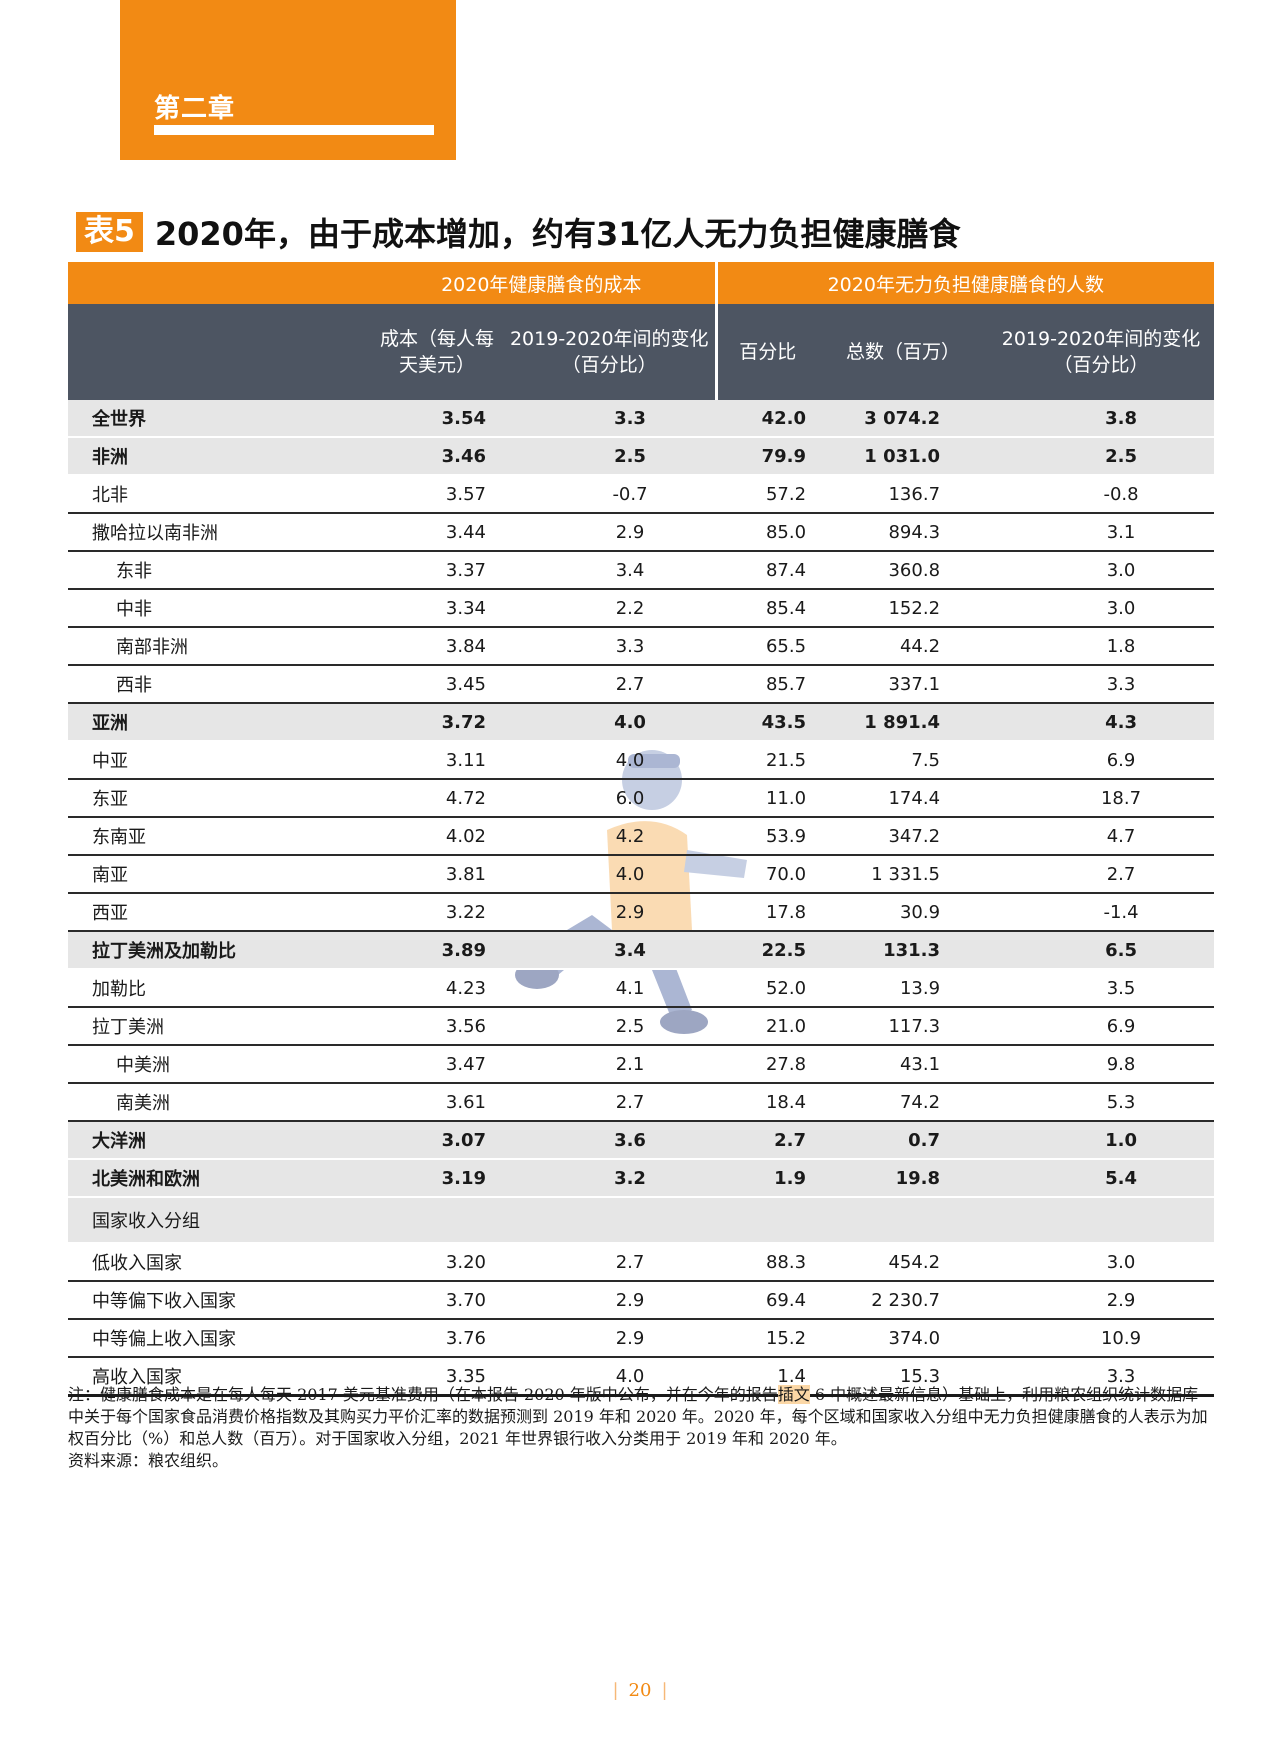 This screenshot has height=1760, width=1280. What do you see at coordinates (436, 798) in the screenshot?
I see `row-value: 4.72` at bounding box center [436, 798].